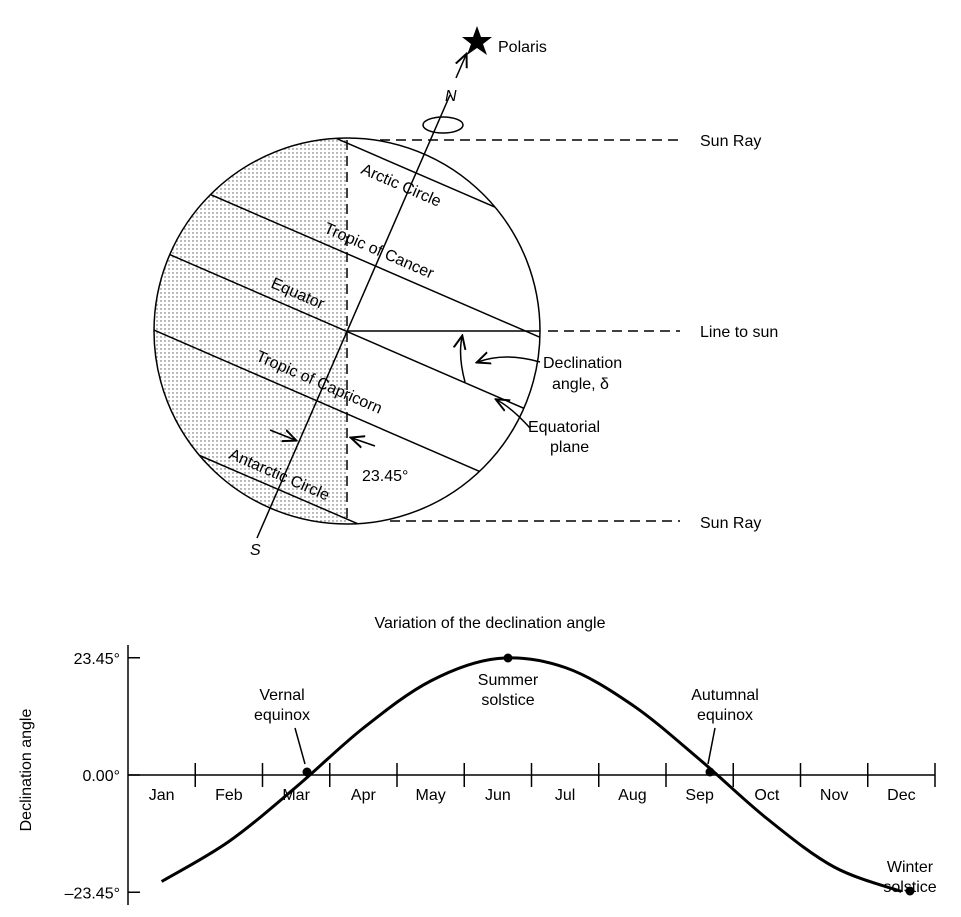  Describe the element at coordinates (461, 67) in the screenshot. I see `polaris-arrow` at that location.